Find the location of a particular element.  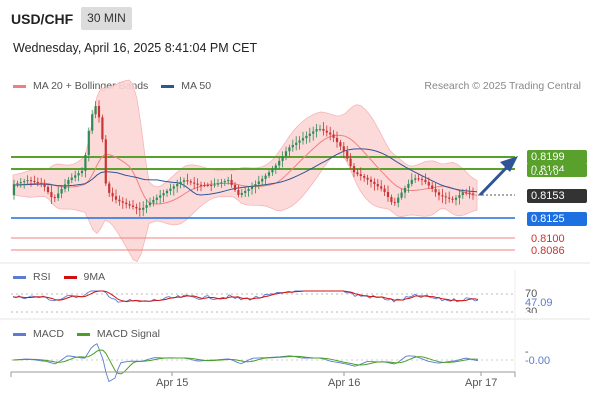

macd-legend: MACD MACD Signal is located at coordinates (93, 334).